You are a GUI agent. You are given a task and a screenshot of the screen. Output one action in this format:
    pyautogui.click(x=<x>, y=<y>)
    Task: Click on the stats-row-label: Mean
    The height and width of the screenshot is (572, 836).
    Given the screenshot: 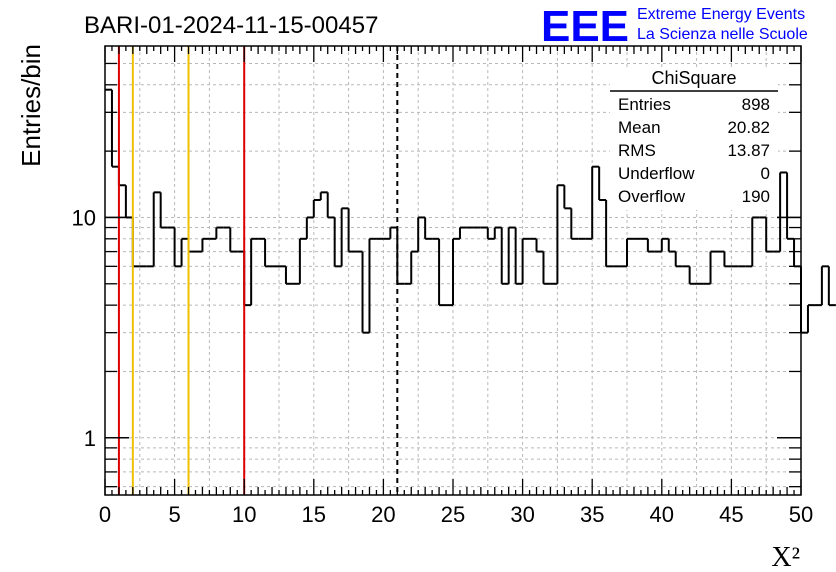 What is the action you would take?
    pyautogui.click(x=639, y=127)
    